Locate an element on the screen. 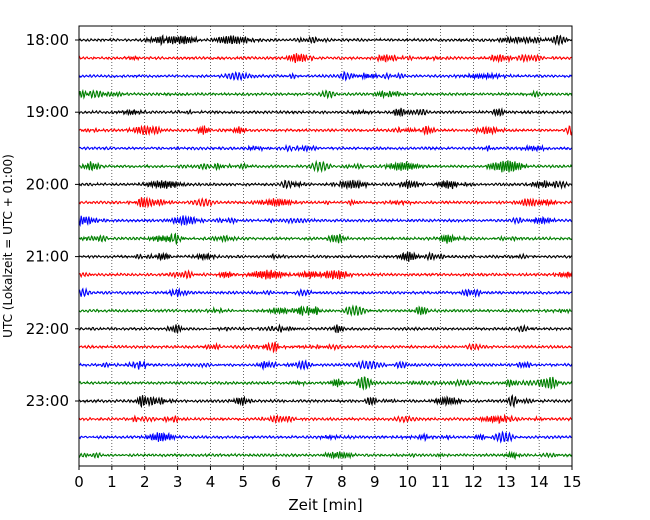 This screenshot has width=650, height=520. x-tick-label: 1 is located at coordinates (112, 482).